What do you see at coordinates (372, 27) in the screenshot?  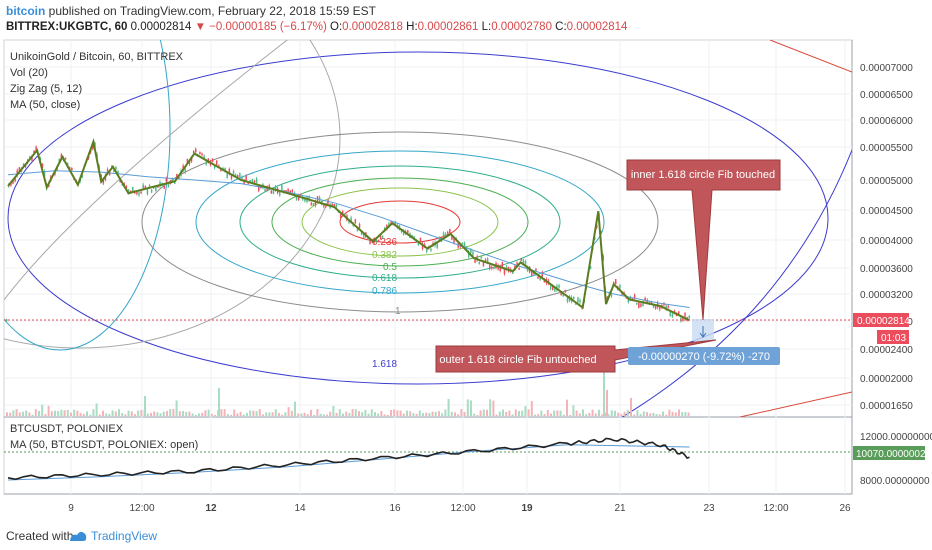 I see `open-value: 0.00002818` at bounding box center [372, 27].